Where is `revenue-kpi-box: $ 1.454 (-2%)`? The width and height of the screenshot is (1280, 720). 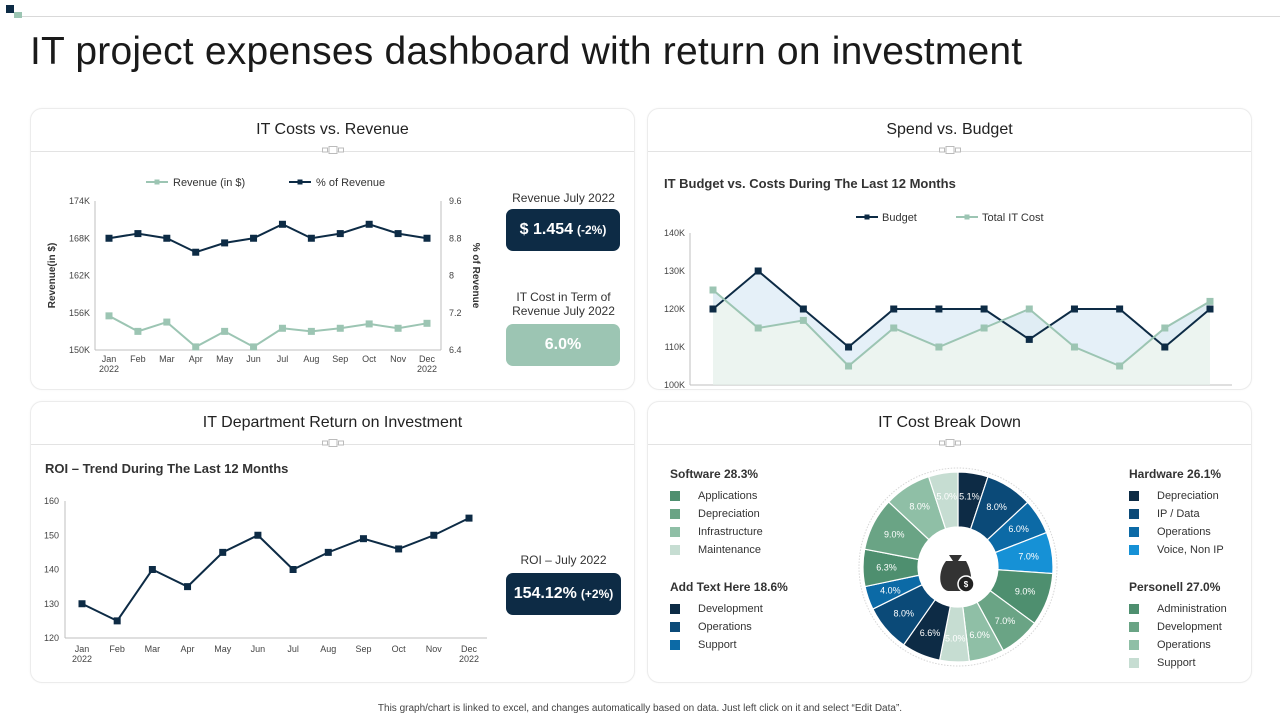
revenue-kpi-box: $ 1.454 (-2%) is located at coordinates (563, 230).